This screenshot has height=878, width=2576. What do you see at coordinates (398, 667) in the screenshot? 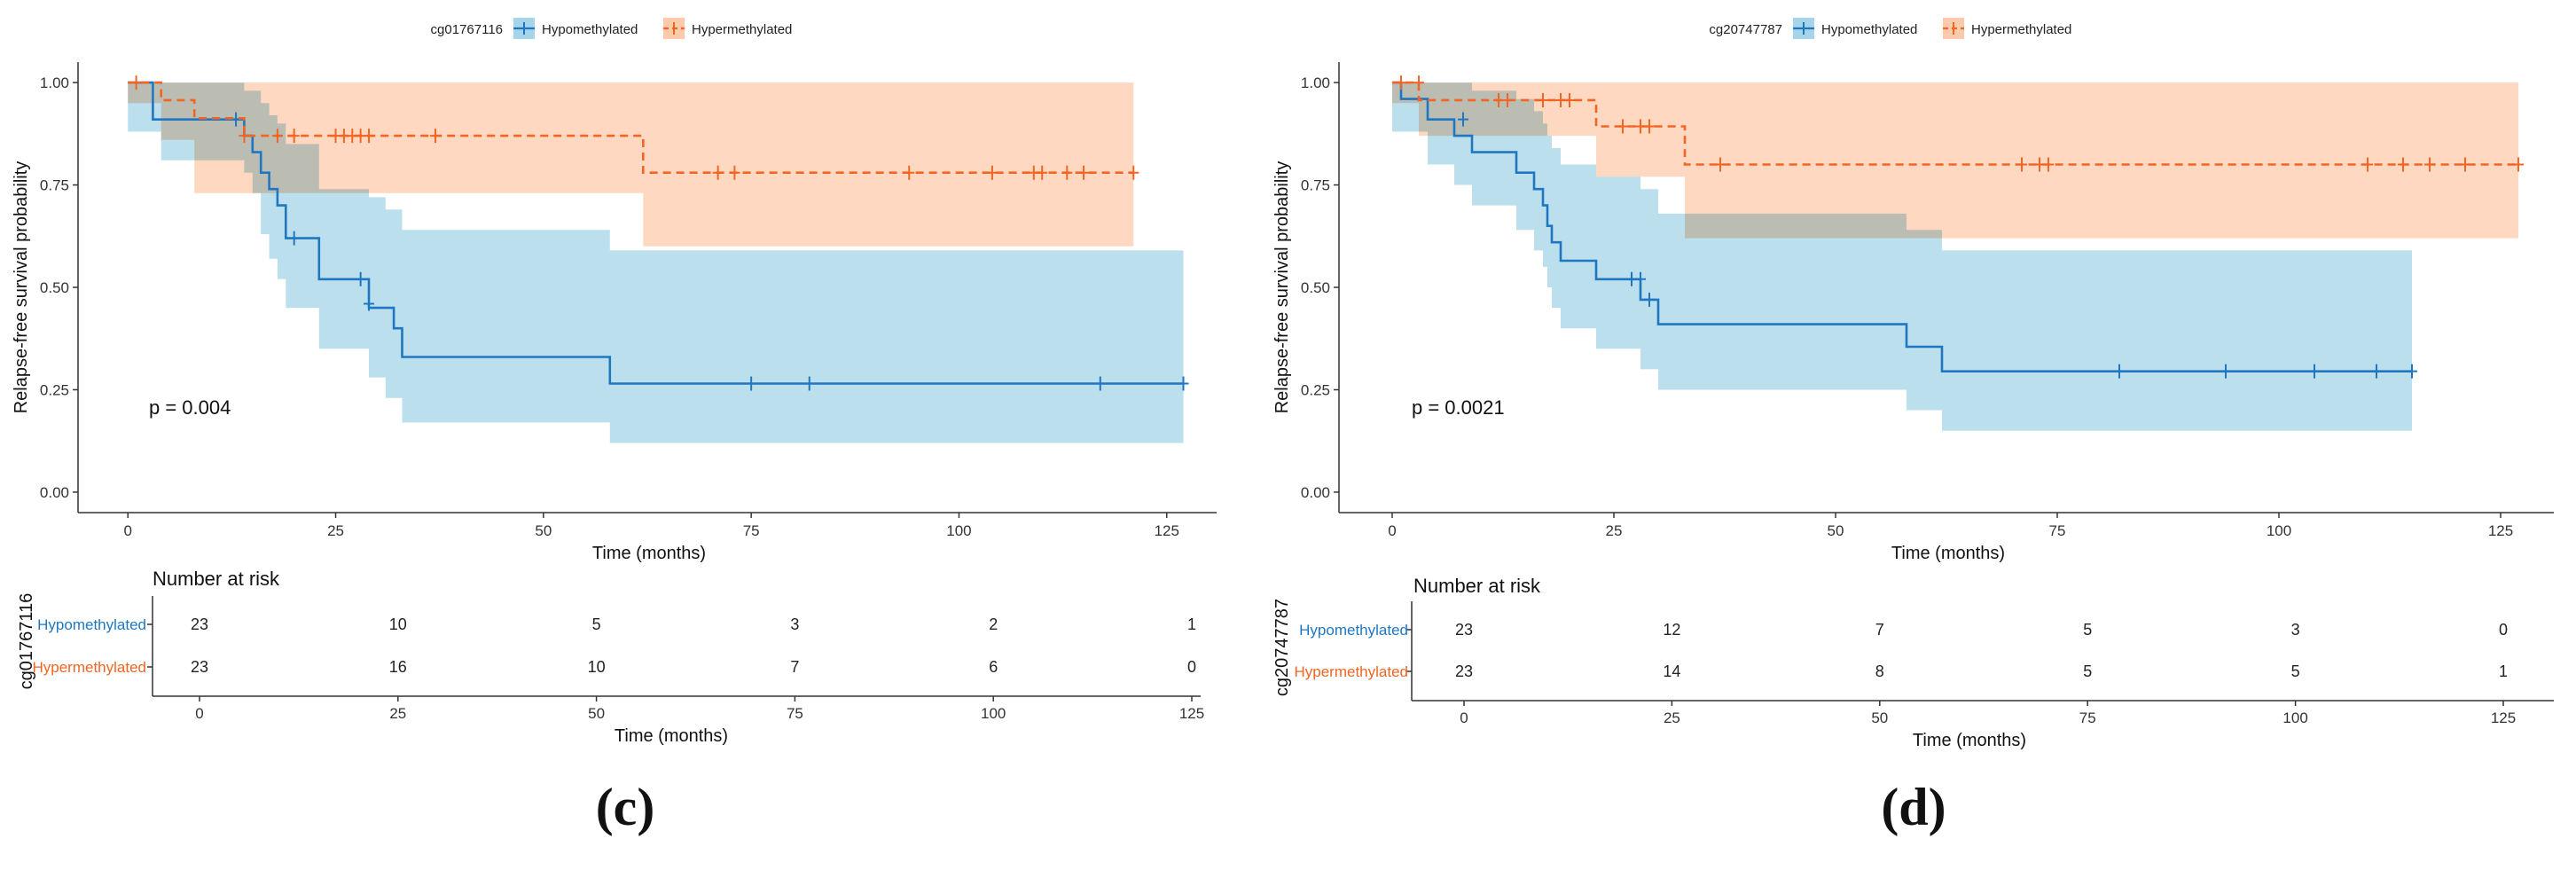
I see `risk-count: 16` at bounding box center [398, 667].